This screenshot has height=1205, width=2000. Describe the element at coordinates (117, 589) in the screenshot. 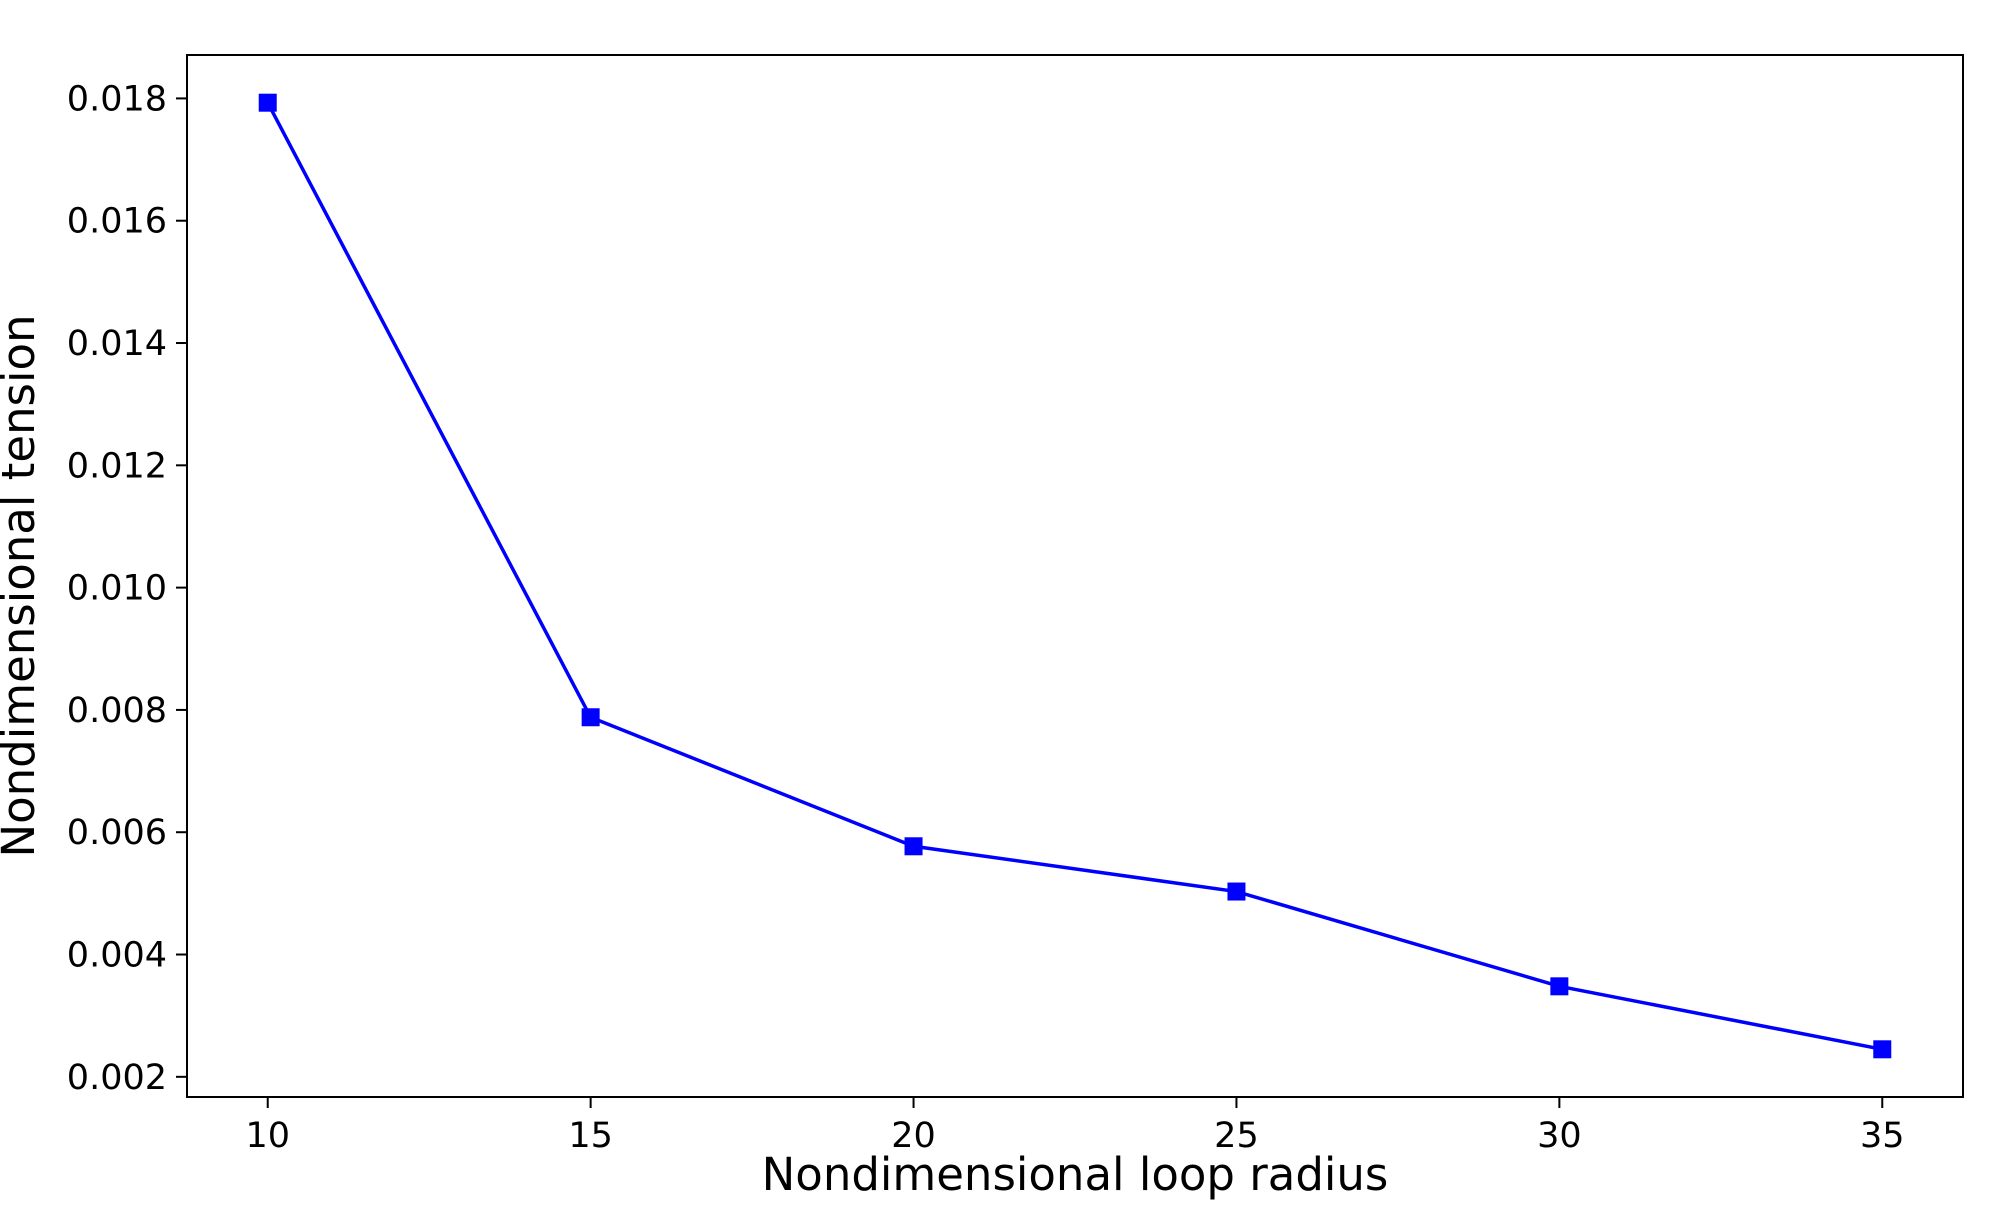

I see `y-tick-label: 0.010` at that location.